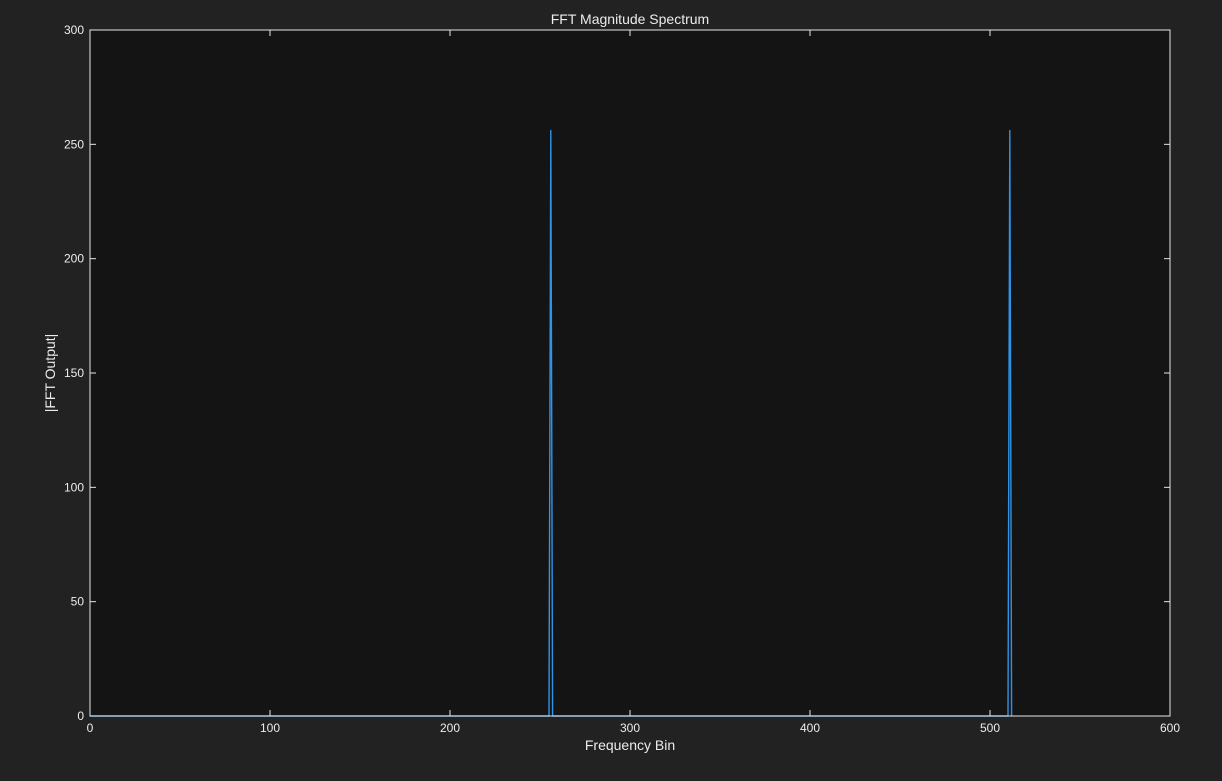 The height and width of the screenshot is (781, 1222). Describe the element at coordinates (630, 19) in the screenshot. I see `chart-title: FFT Magnitude Spectrum` at that location.